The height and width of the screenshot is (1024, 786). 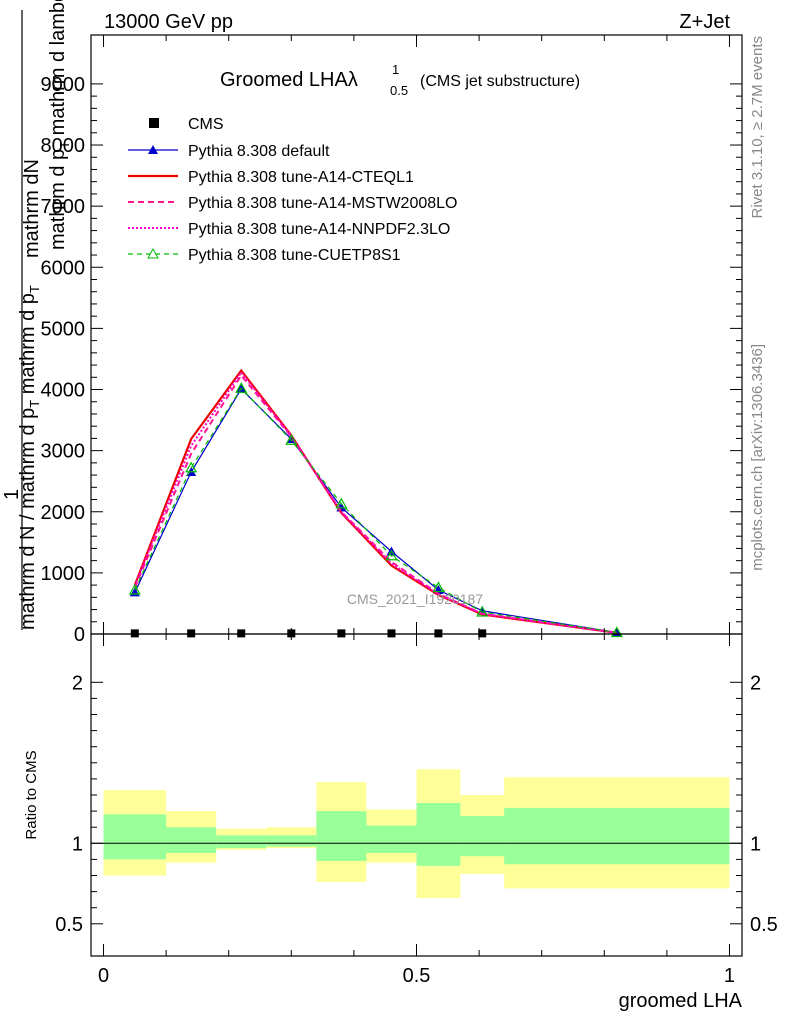 What do you see at coordinates (764, 925) in the screenshot?
I see `ratio-ytick-label-right: 0.5` at bounding box center [764, 925].